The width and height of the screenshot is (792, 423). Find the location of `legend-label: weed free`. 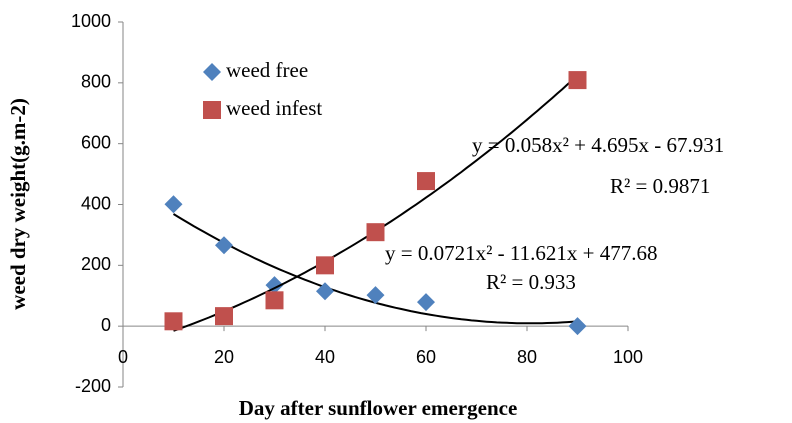

legend-label: weed free is located at coordinates (267, 70).